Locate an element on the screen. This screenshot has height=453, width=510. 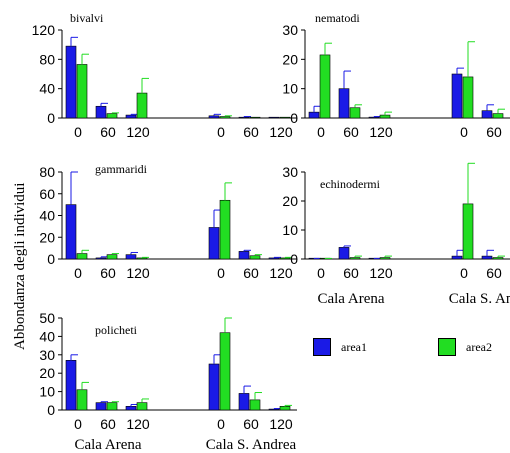
y-tick-label: 60 is located at coordinates (47, 194).